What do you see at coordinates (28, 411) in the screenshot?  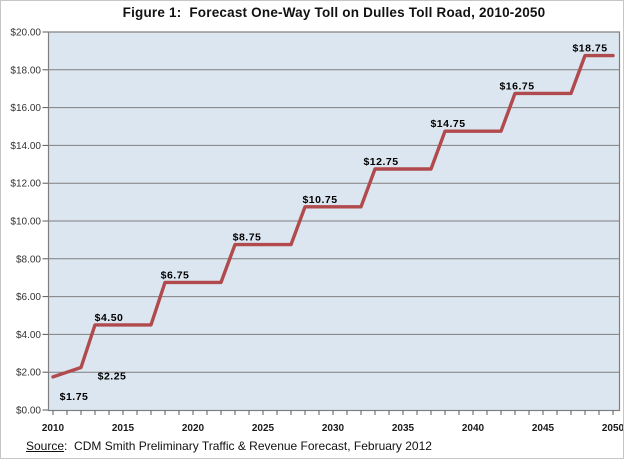 I see `y-axis-label: $0.00` at bounding box center [28, 411].